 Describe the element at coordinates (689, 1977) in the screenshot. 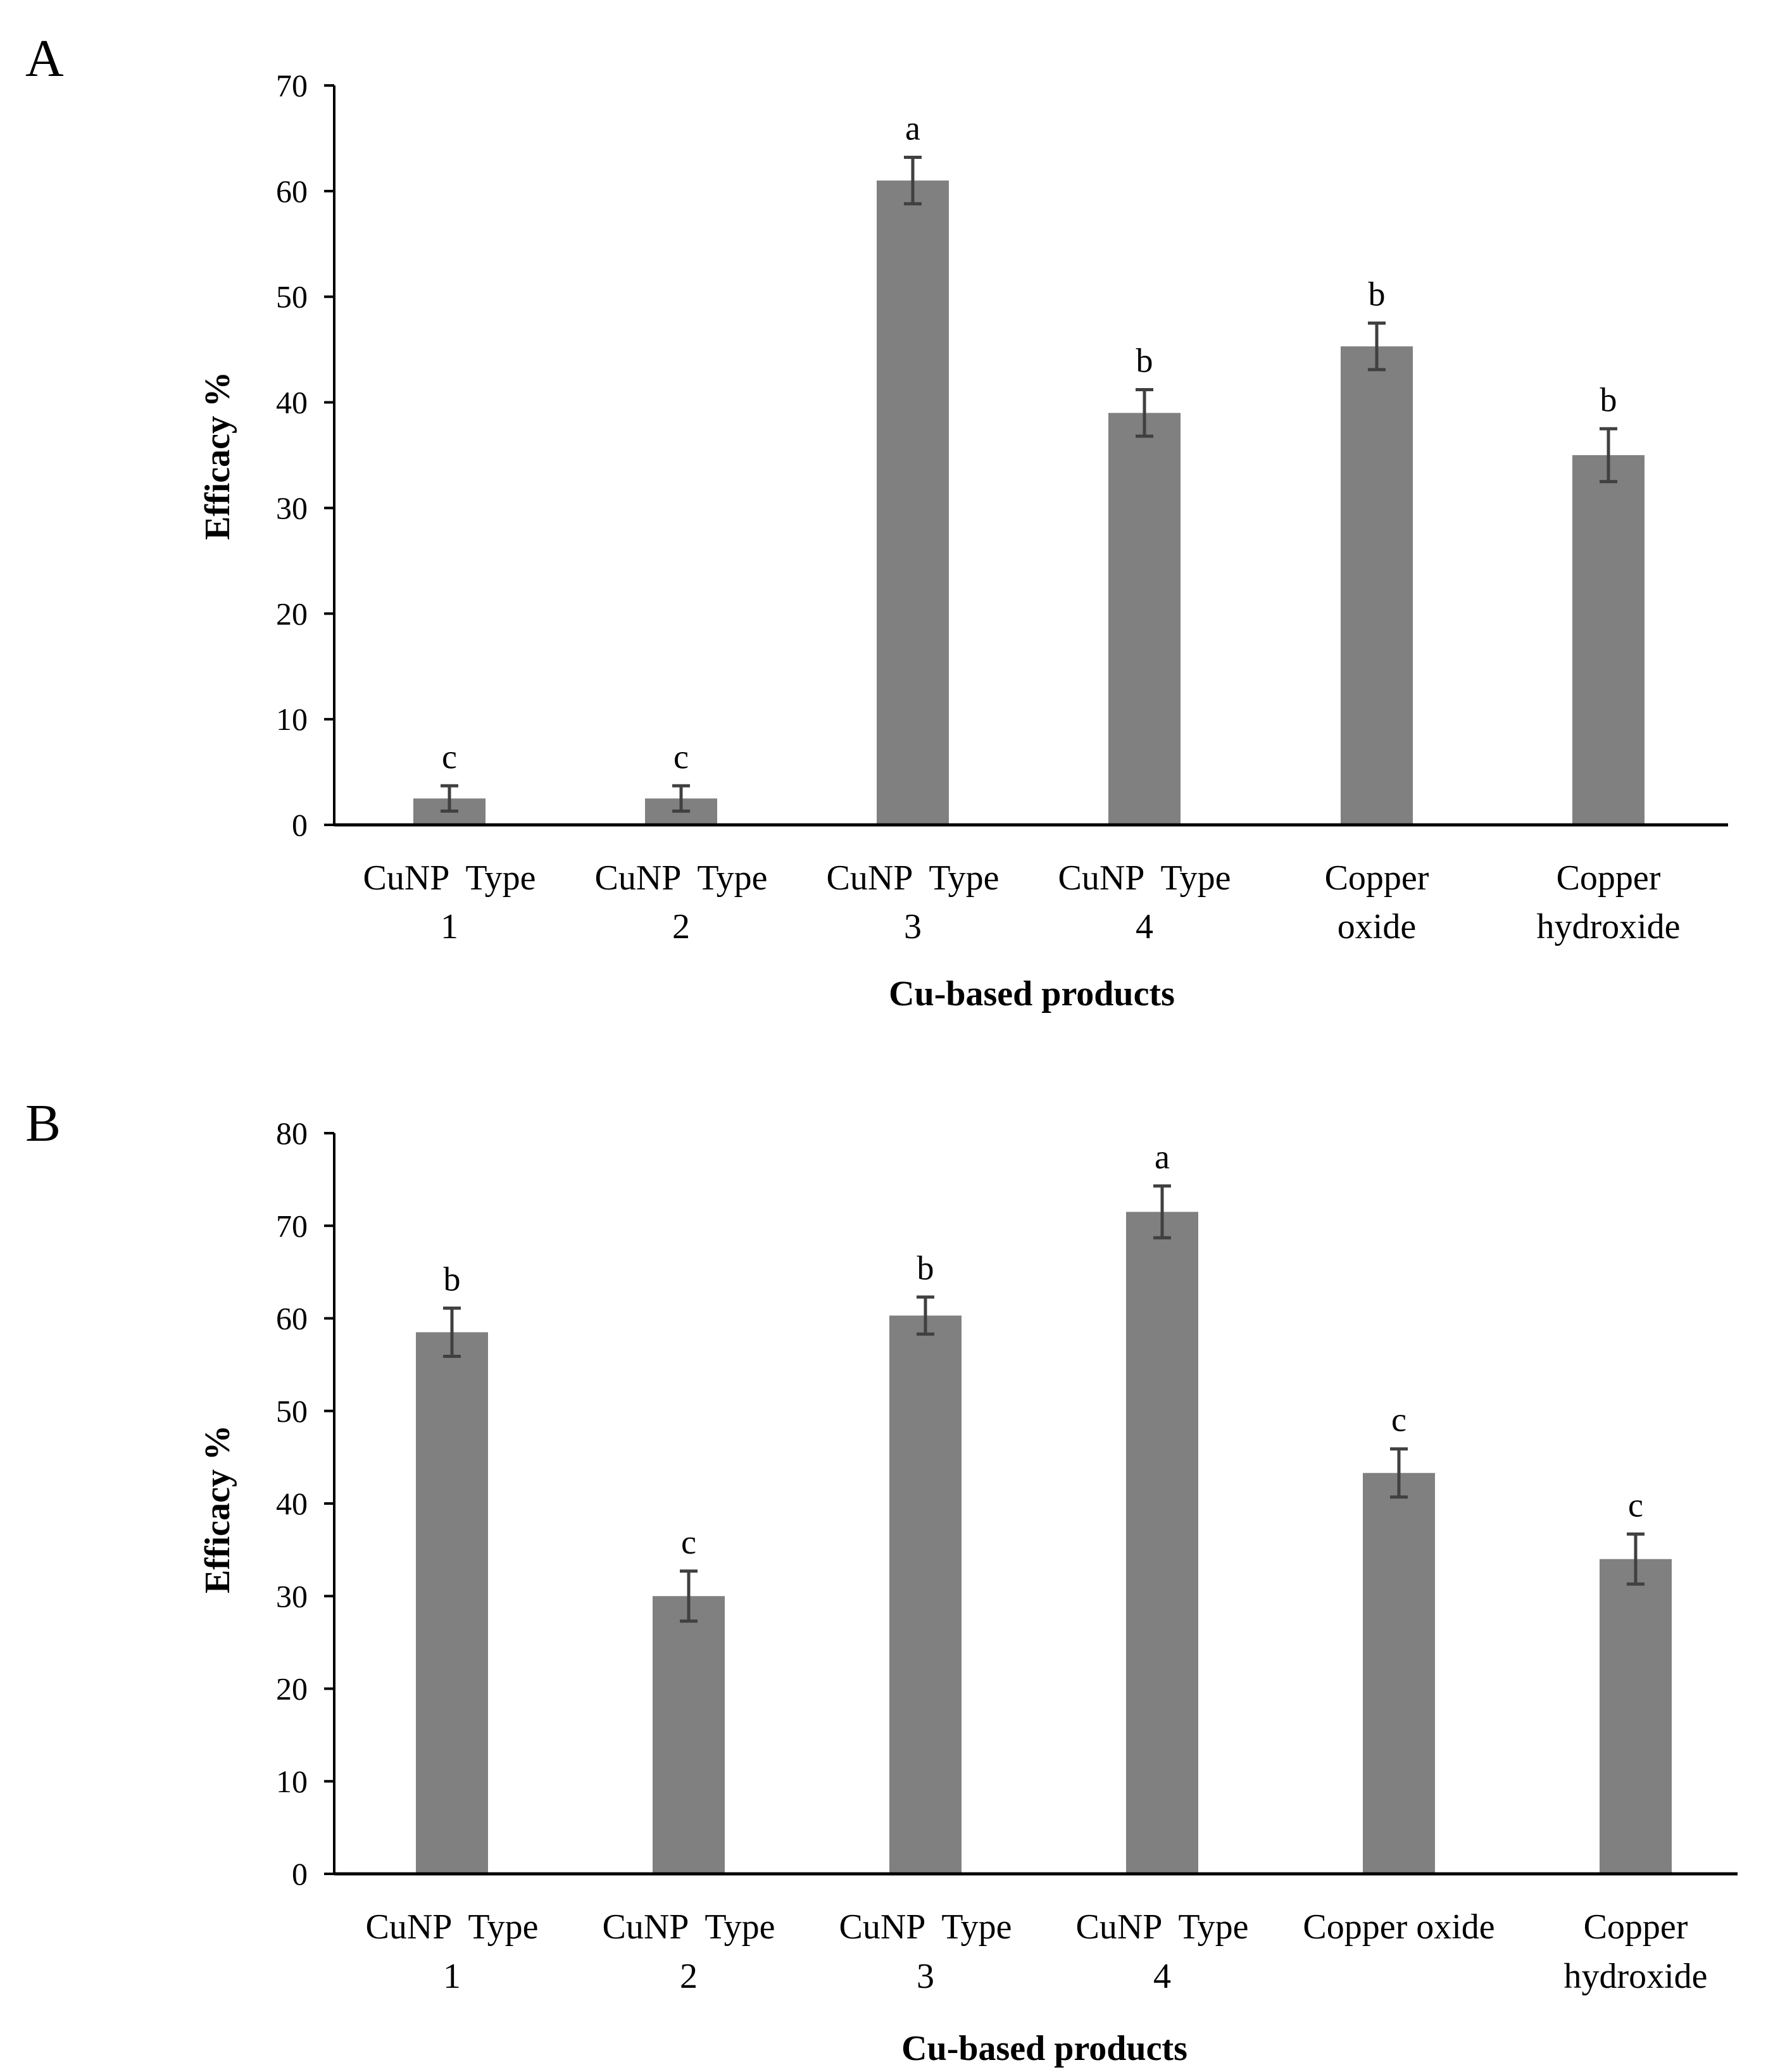

I see `panel-b-category-label: 2` at that location.